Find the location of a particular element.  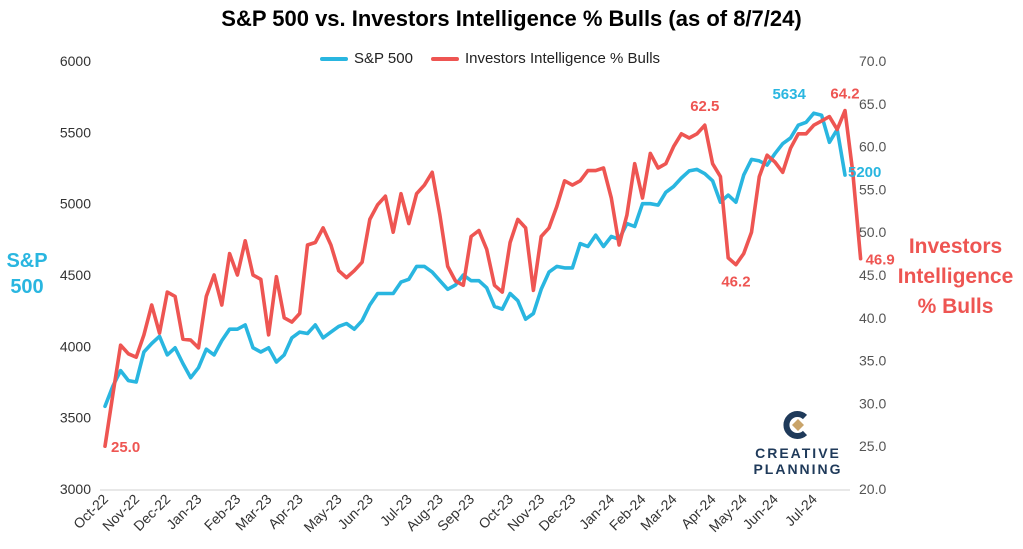

right-axis-tick-label: 70.0 is located at coordinates (872, 61).